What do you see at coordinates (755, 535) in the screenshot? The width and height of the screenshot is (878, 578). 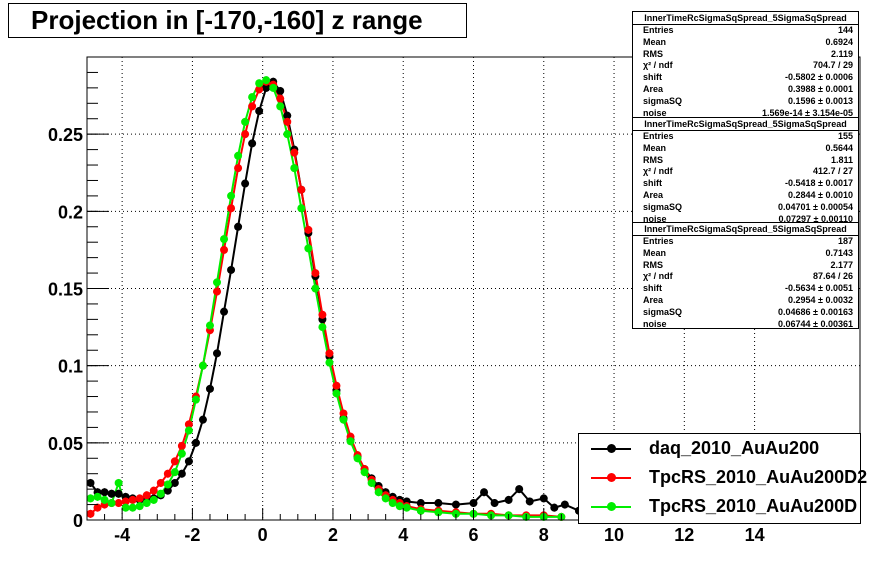 I see `x-tick-label: 14` at bounding box center [755, 535].